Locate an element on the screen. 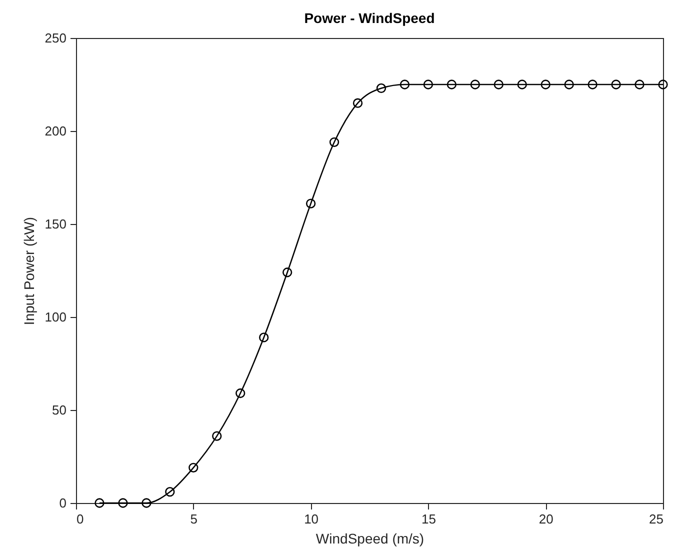 The image size is (673, 558). chart-title: Power - WindSpeed is located at coordinates (369, 18).